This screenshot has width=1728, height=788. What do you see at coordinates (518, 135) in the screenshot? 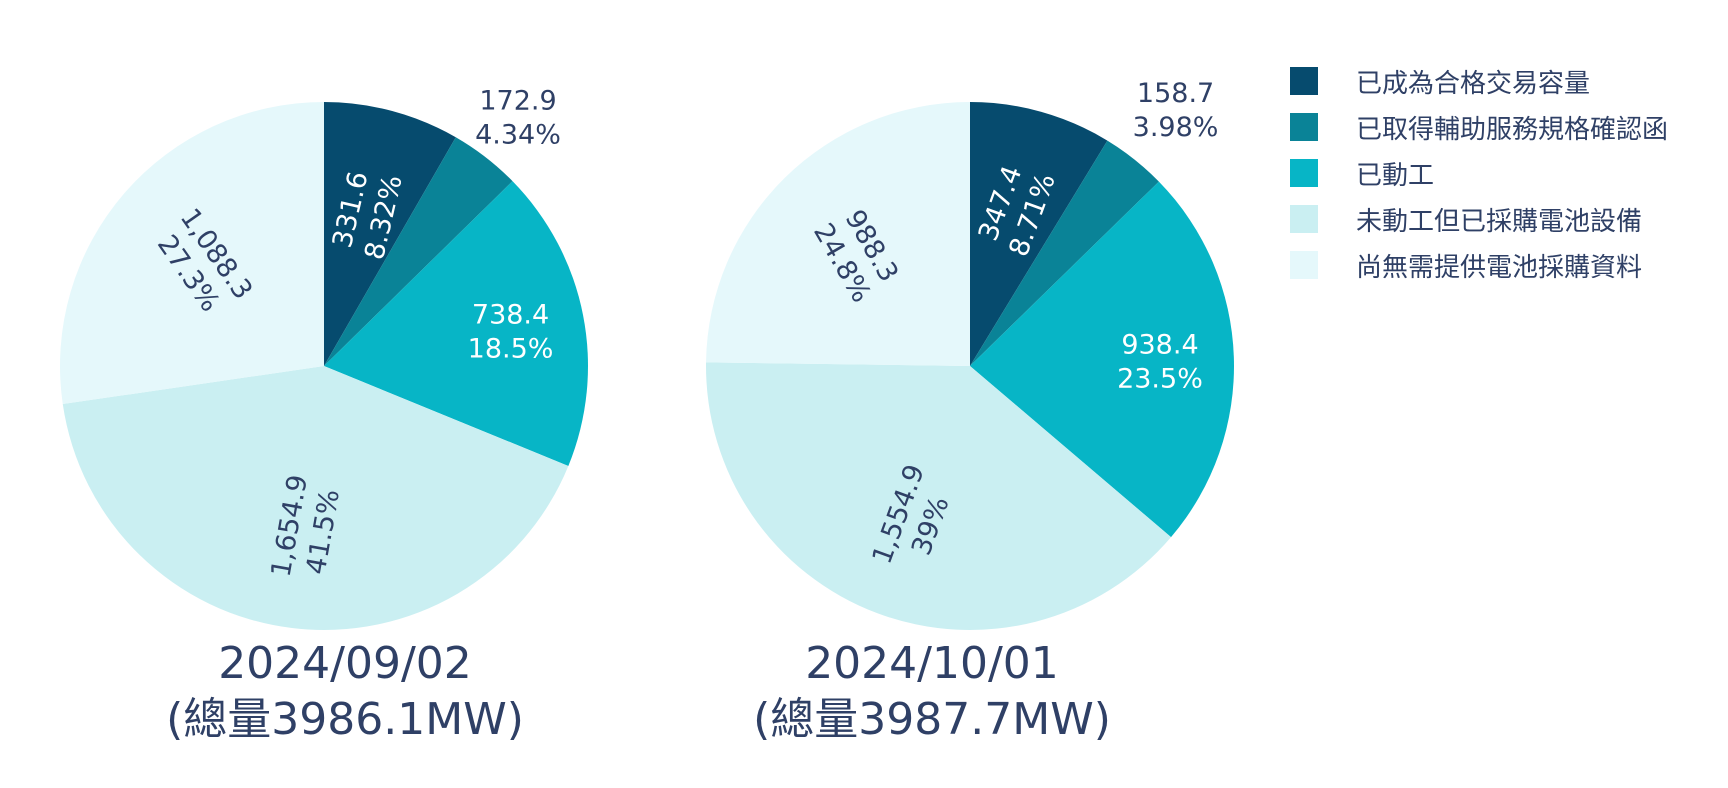
I see `slice-percent-label: 4.34%` at bounding box center [518, 135].